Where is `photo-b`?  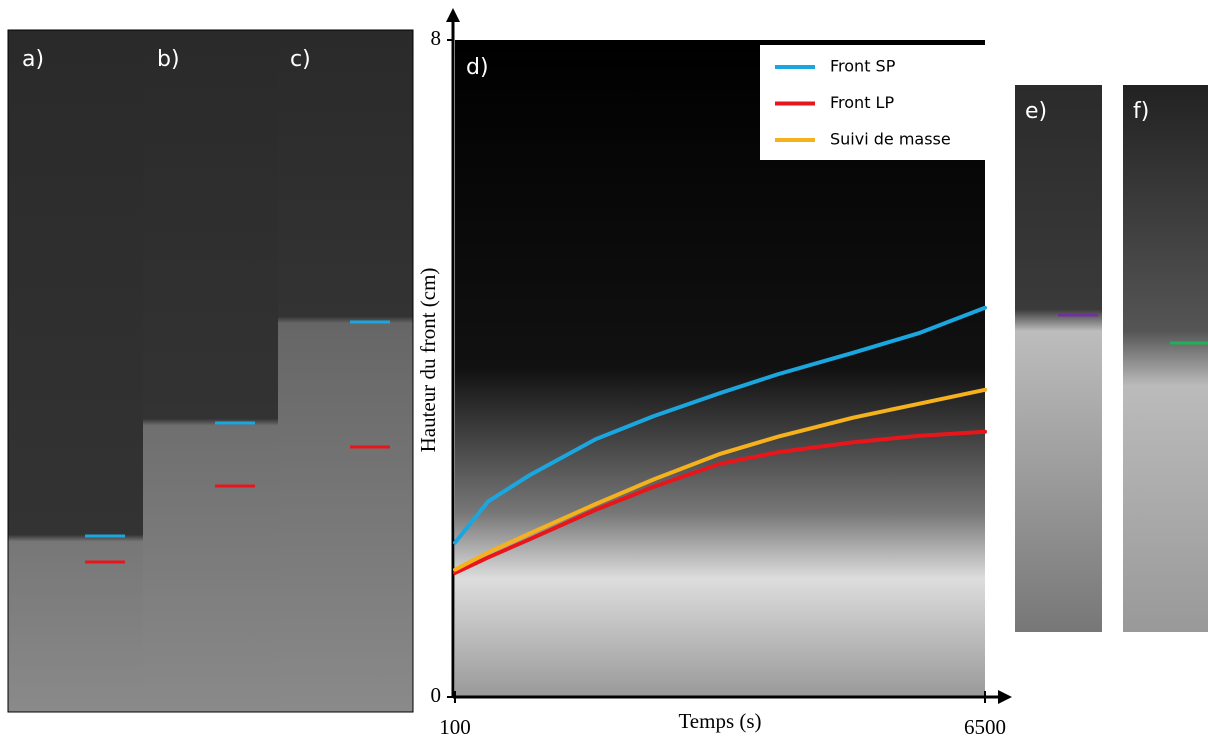 photo-b is located at coordinates (210, 371).